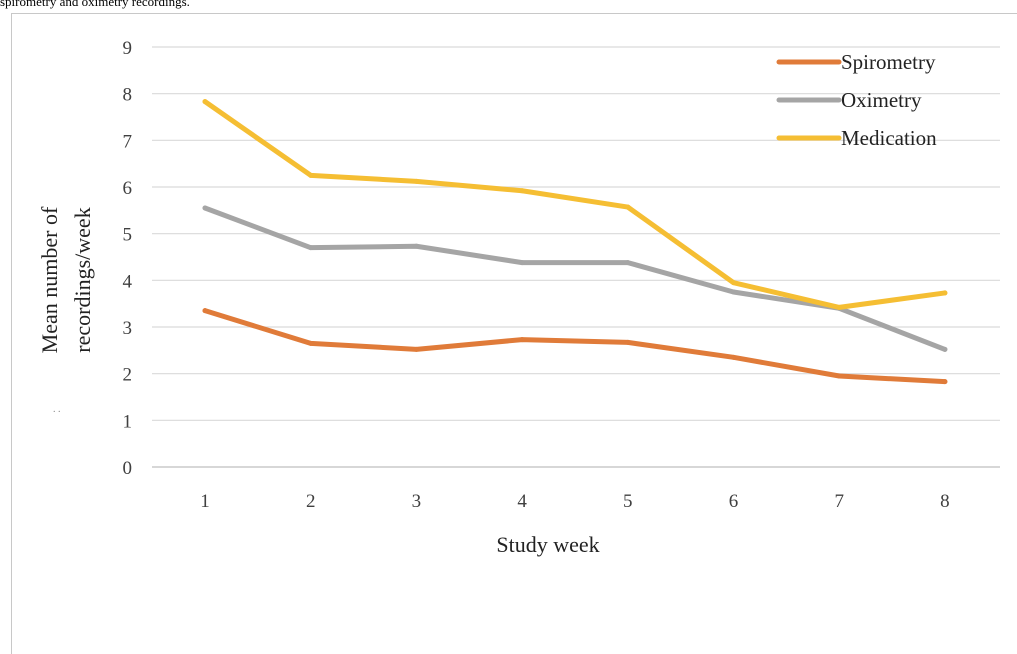  I want to click on y-axis-title-line2: recordings/week, so click(82, 279).